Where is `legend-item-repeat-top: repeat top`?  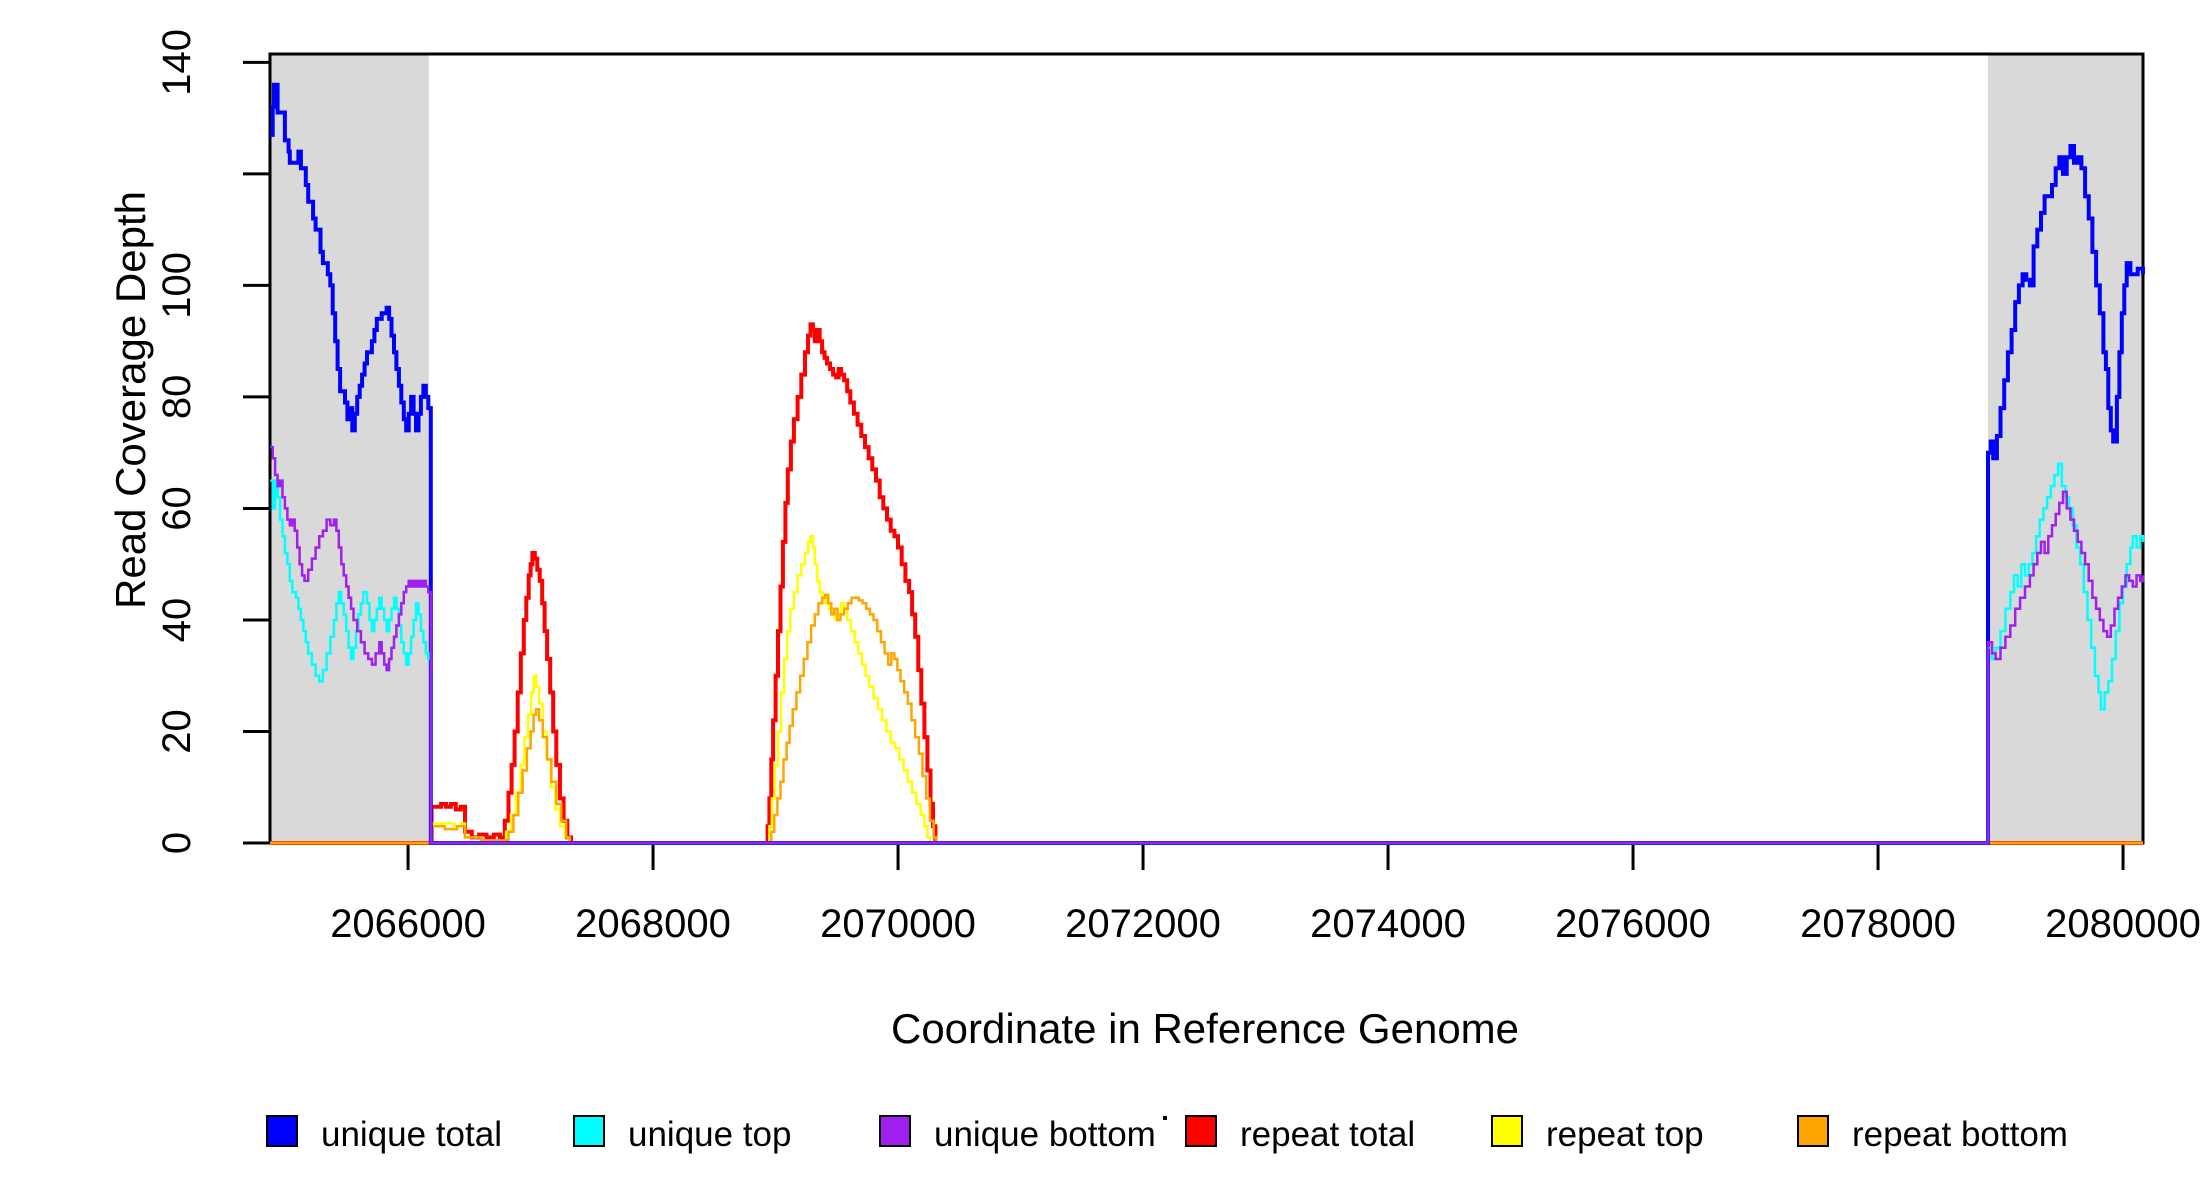
legend-item-repeat-top: repeat top is located at coordinates (1597, 1134).